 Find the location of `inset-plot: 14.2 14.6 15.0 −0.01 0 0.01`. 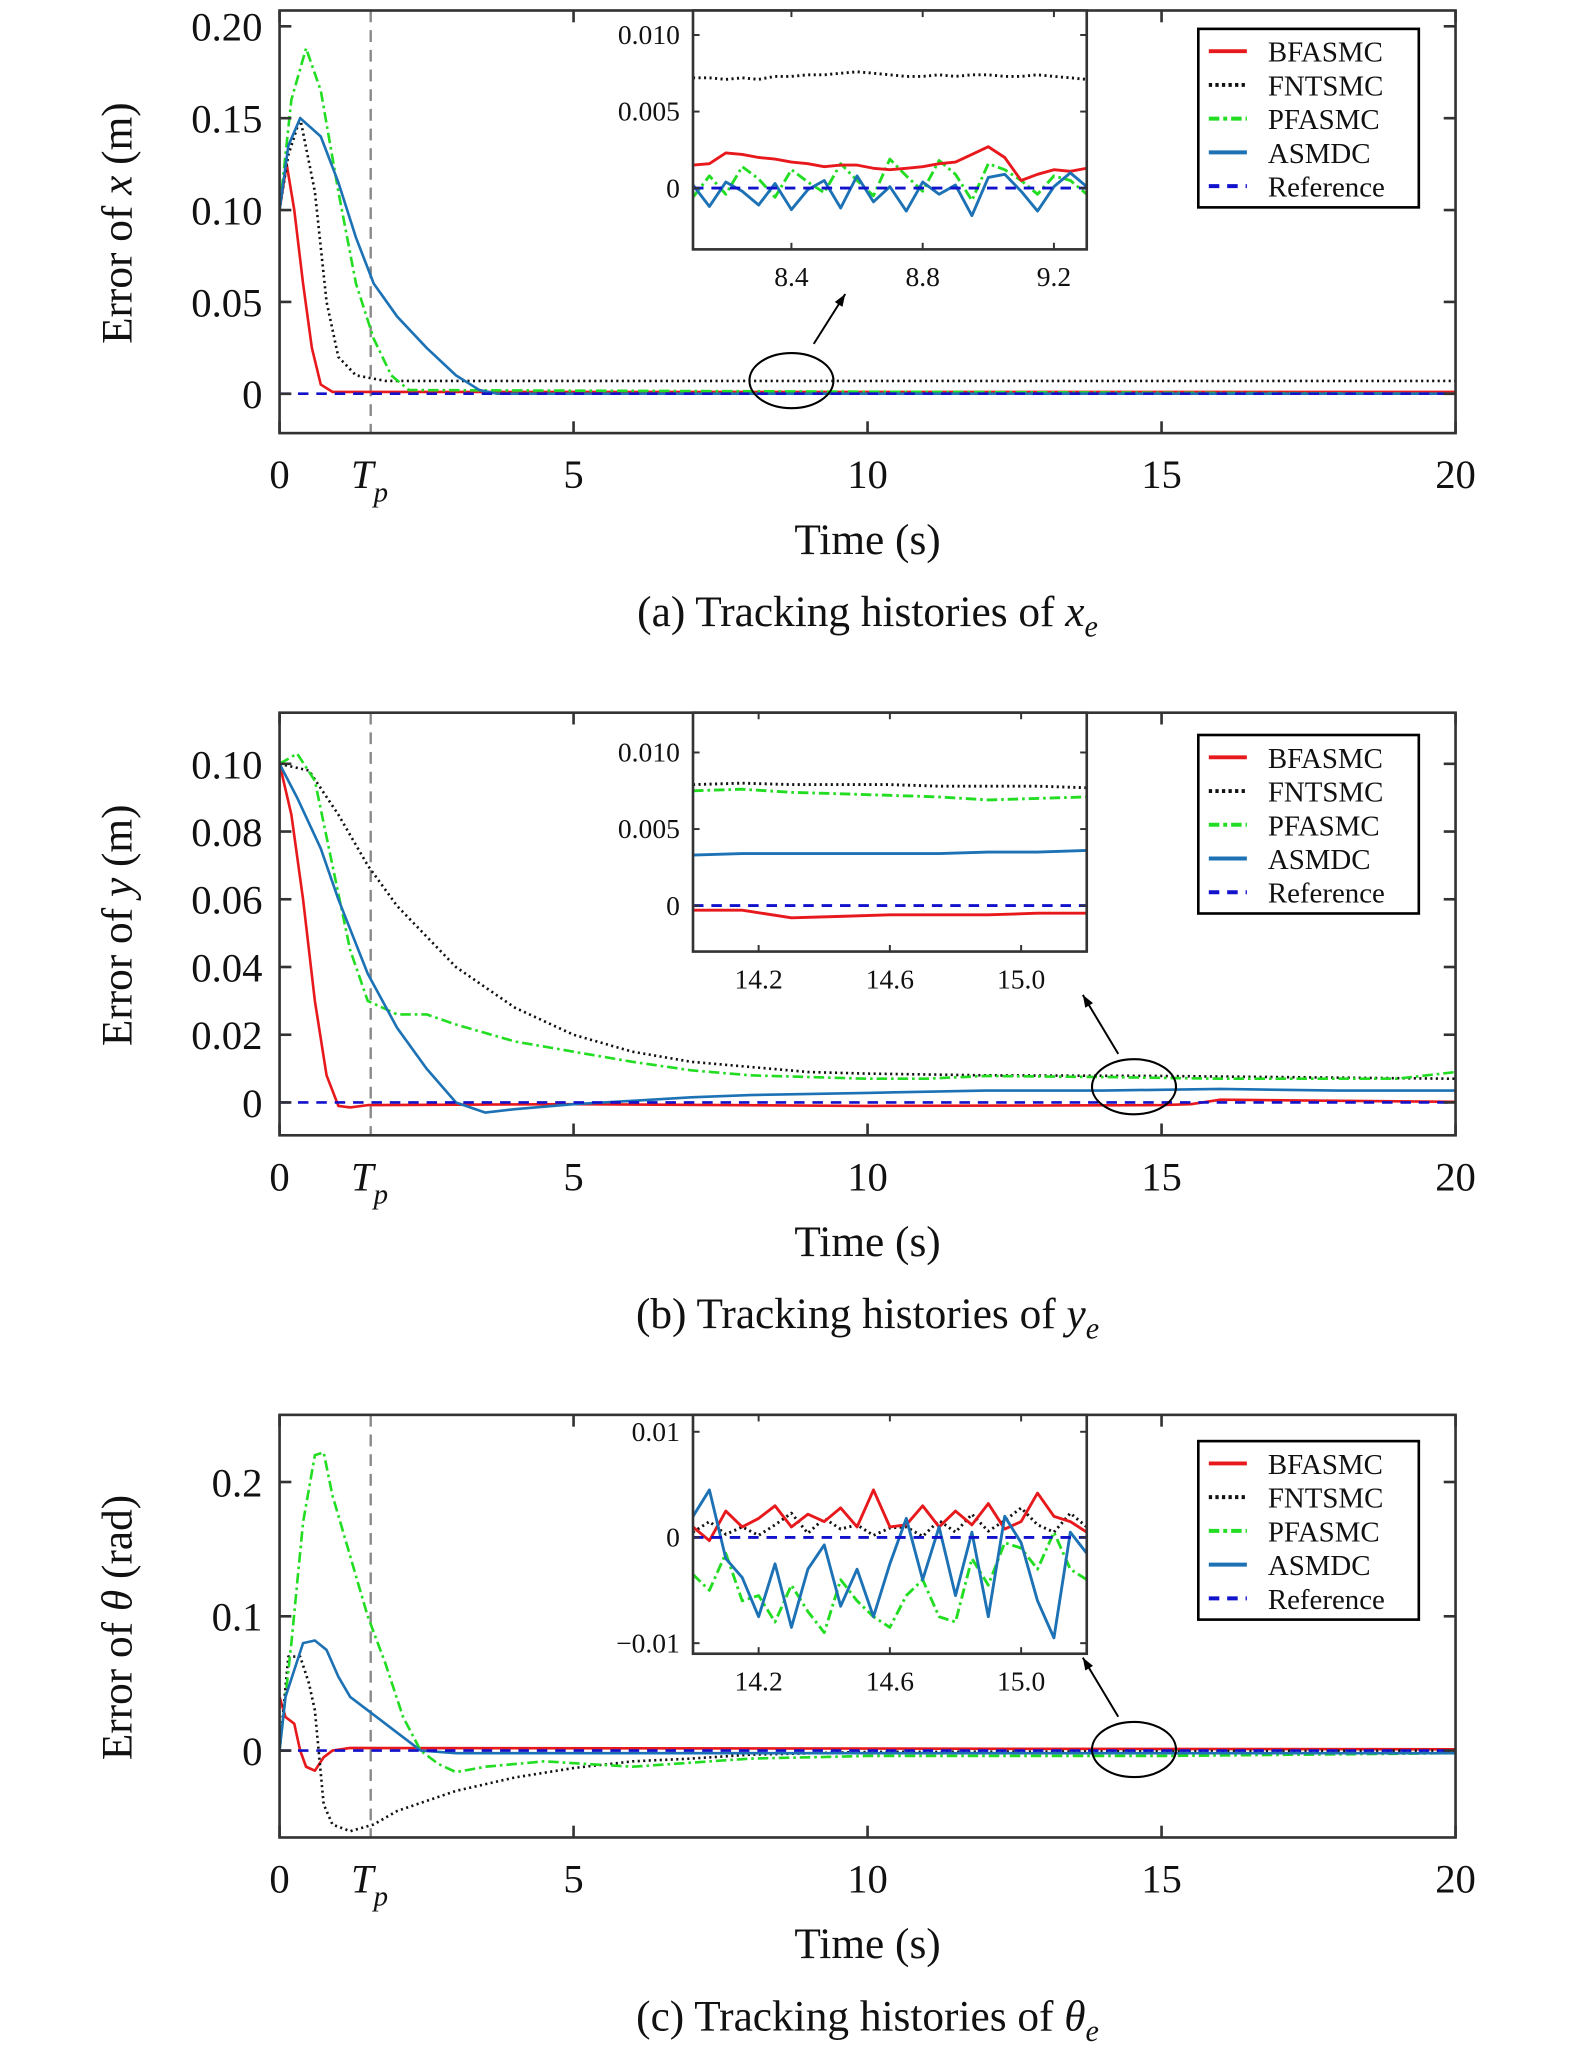

inset-plot: 14.2 14.6 15.0 −0.01 0 0.01 is located at coordinates (852, 1554).